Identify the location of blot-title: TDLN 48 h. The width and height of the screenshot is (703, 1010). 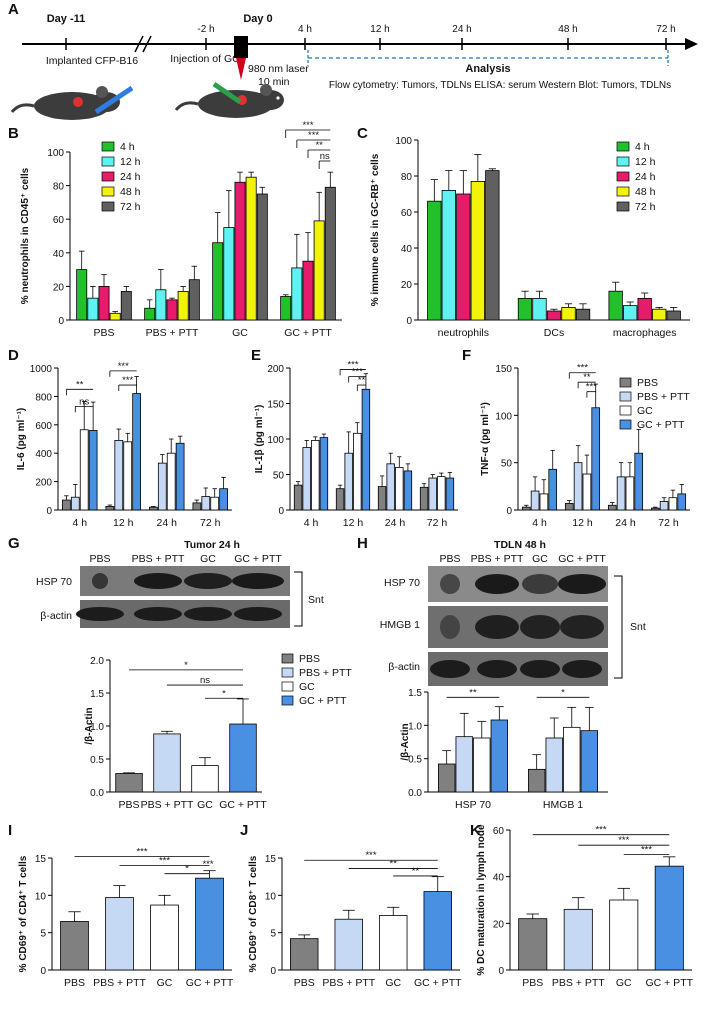
(520, 545).